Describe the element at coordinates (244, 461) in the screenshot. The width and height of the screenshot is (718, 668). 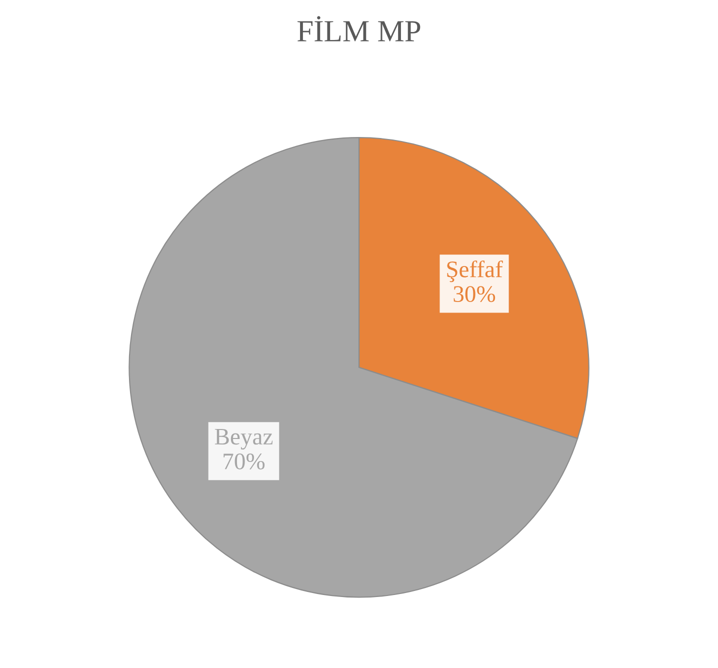
I see `data-label: 70%` at that location.